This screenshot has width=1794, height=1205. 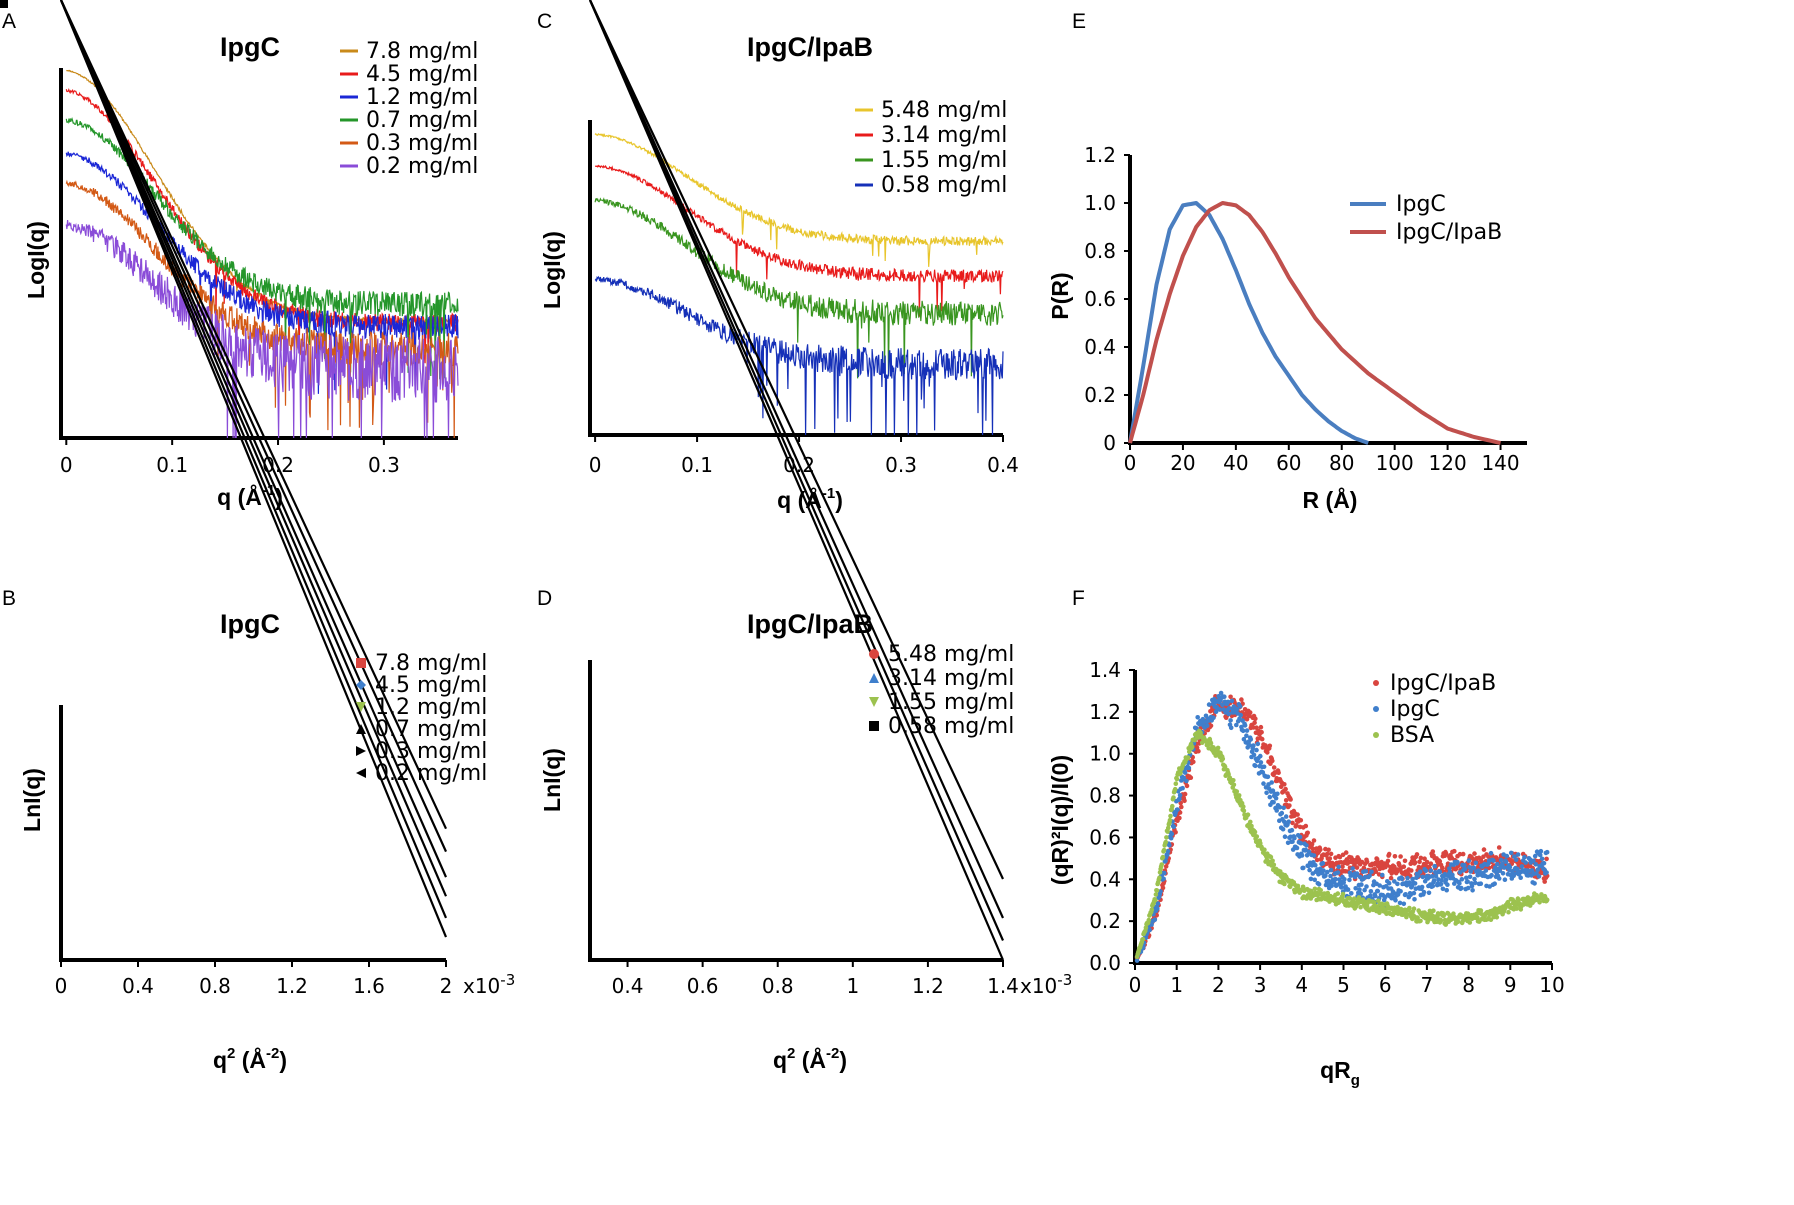 I want to click on y-tick-label: 0.2, so click(x=1105, y=921).